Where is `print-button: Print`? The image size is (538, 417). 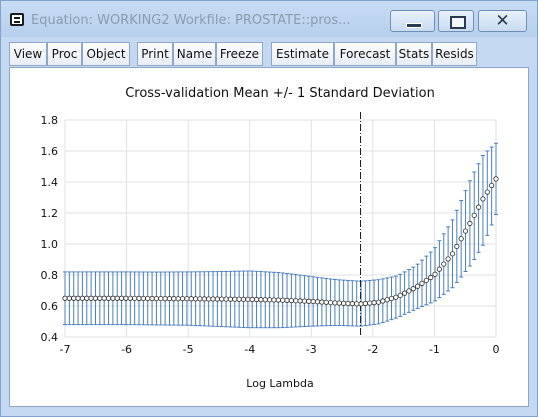
print-button: Print is located at coordinates (155, 54).